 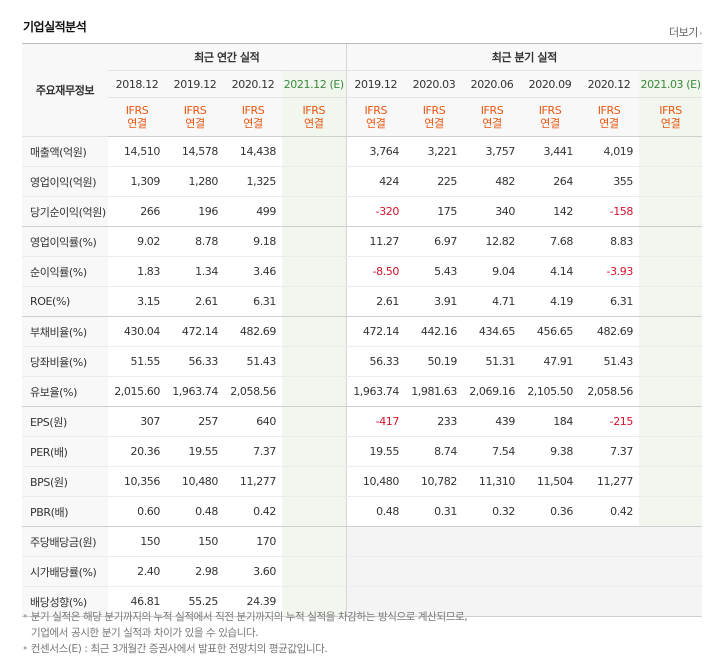 What do you see at coordinates (492, 481) in the screenshot?
I see `table-cell: 11,310` at bounding box center [492, 481].